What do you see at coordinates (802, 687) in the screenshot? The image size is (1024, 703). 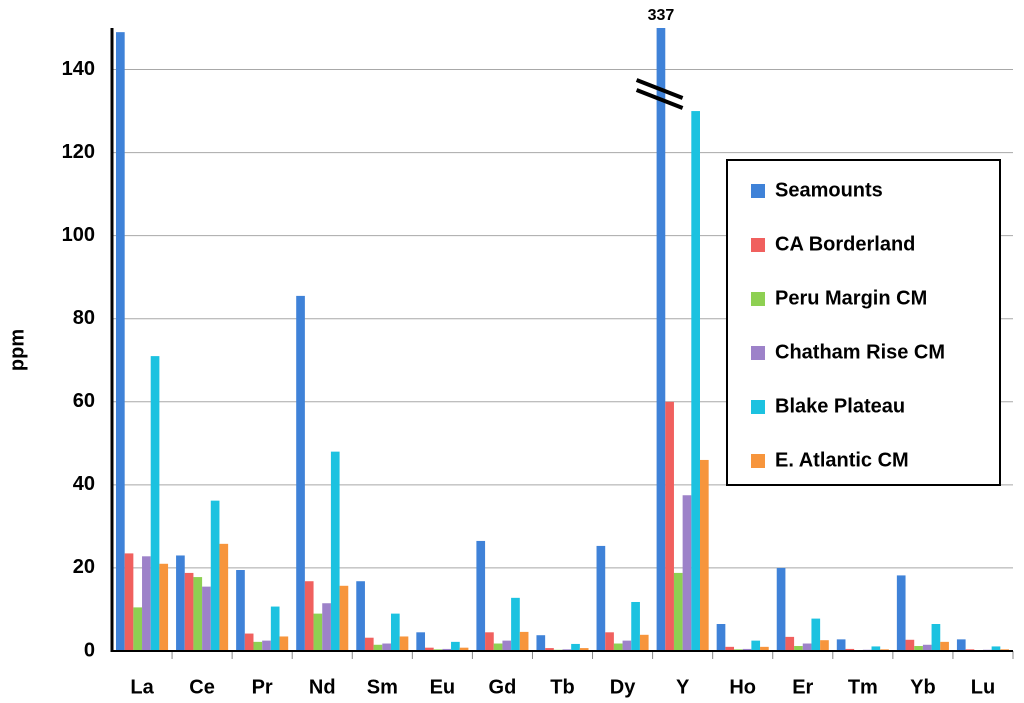 I see `x-tick-label: Er` at bounding box center [802, 687].